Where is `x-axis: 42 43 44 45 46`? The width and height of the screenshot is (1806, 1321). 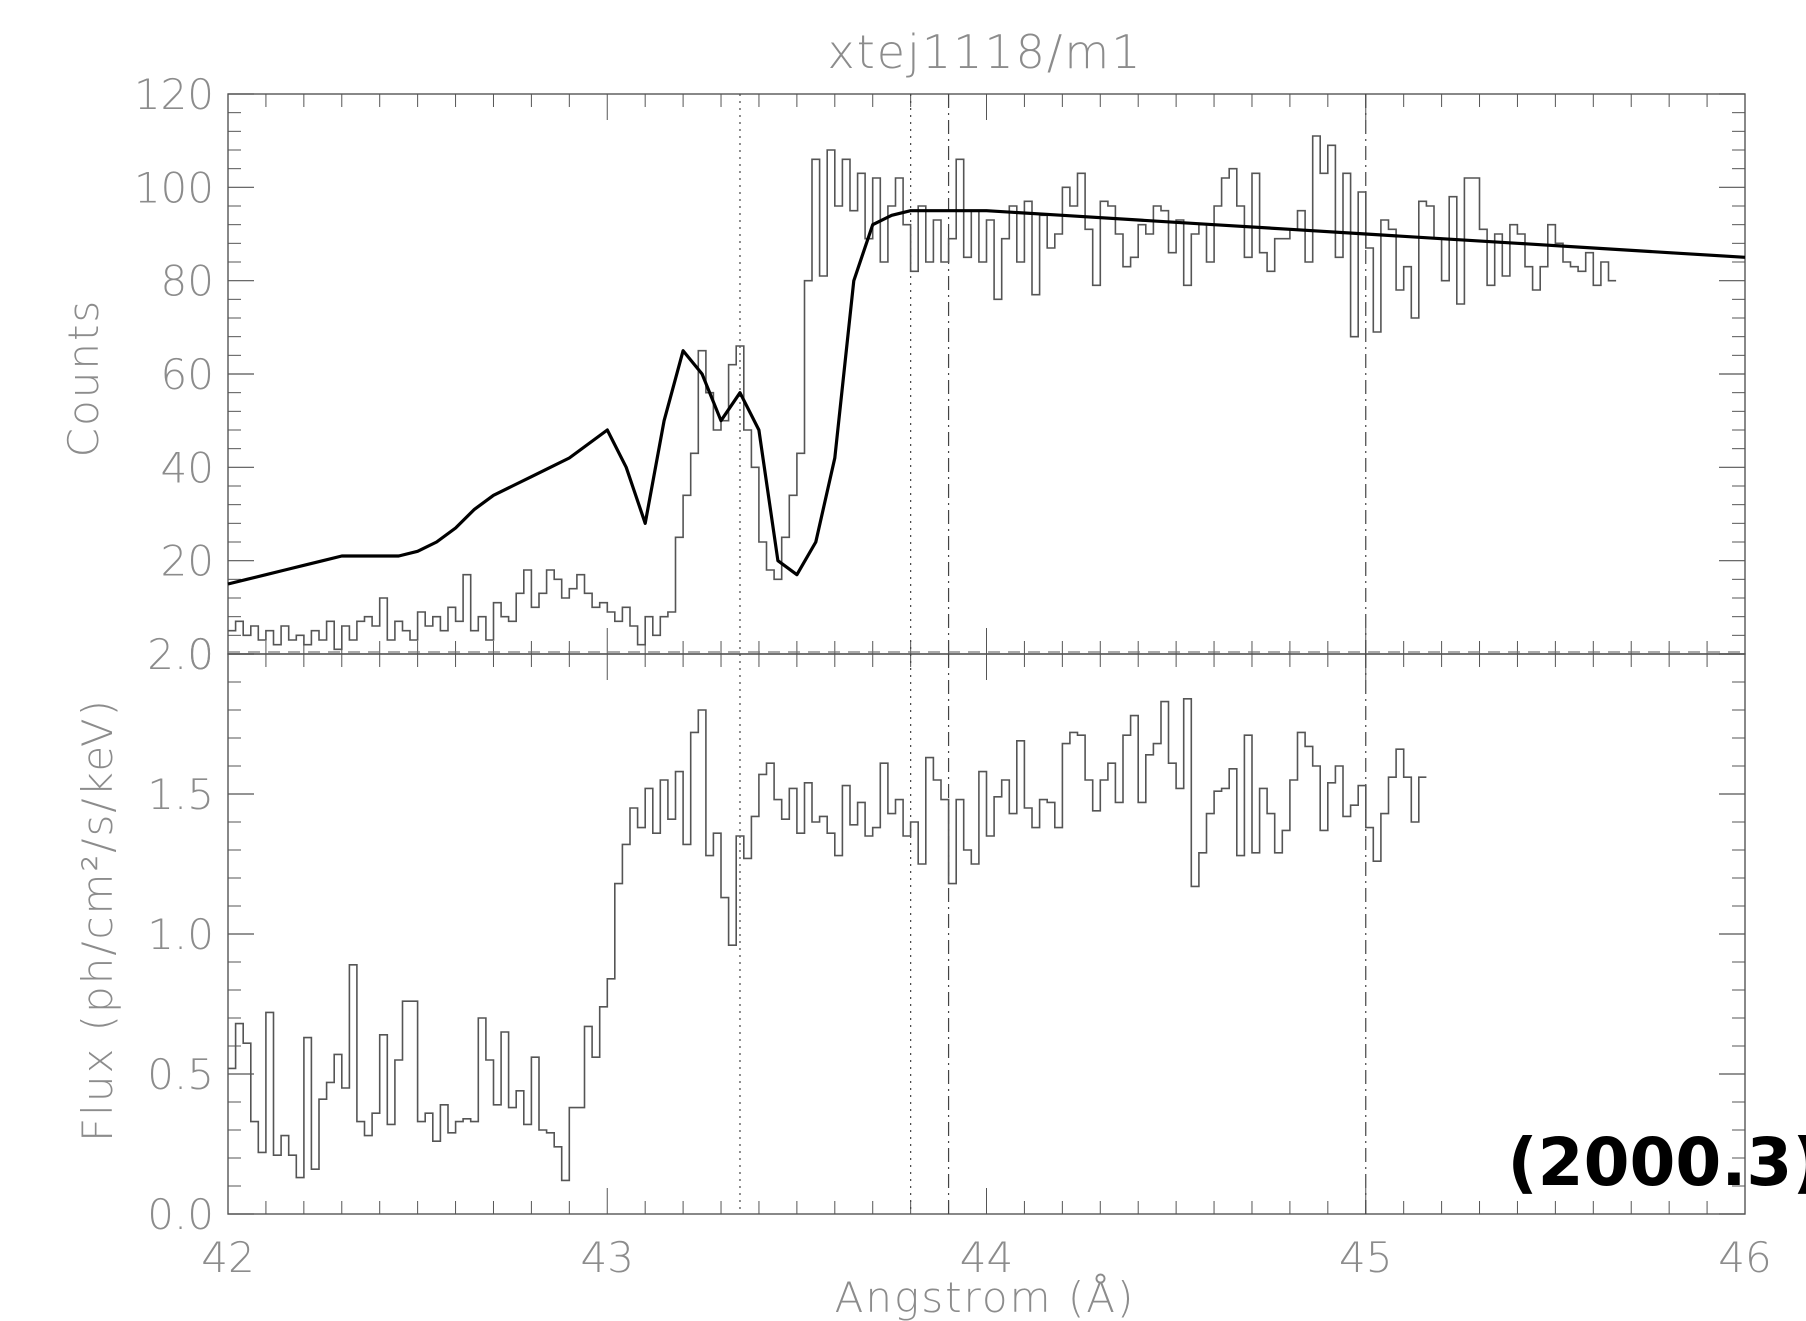 x-axis: 42 43 44 45 46 is located at coordinates (986, 1257).